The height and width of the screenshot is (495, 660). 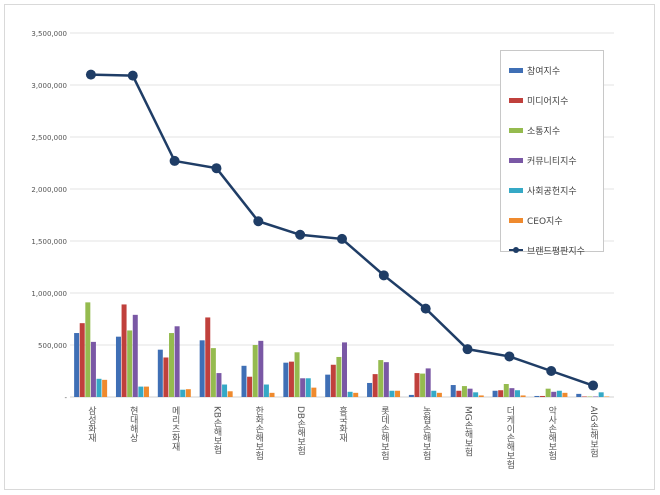 I want to click on legend-item: 사회공헌지수, so click(x=556, y=190).